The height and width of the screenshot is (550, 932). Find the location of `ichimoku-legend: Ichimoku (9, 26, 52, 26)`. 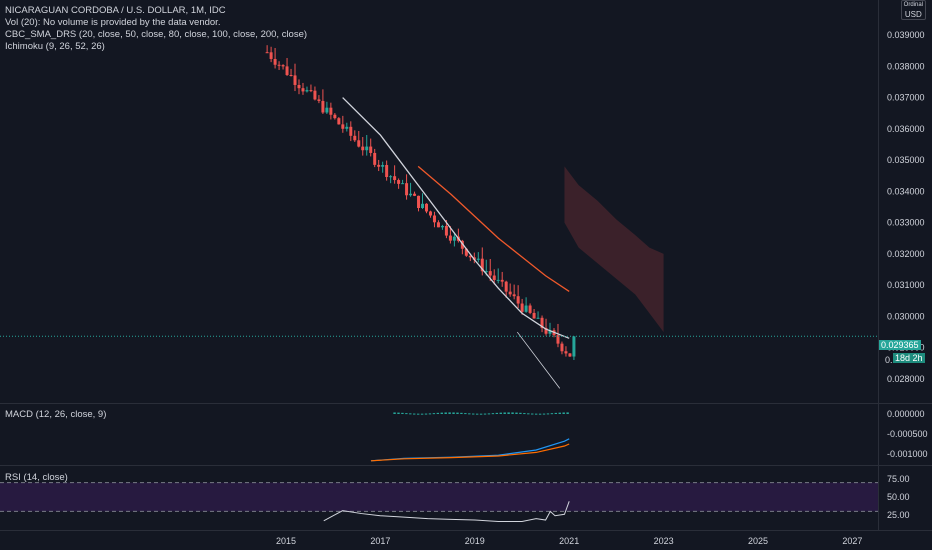

ichimoku-legend: Ichimoku (9, 26, 52, 26) is located at coordinates (55, 46).